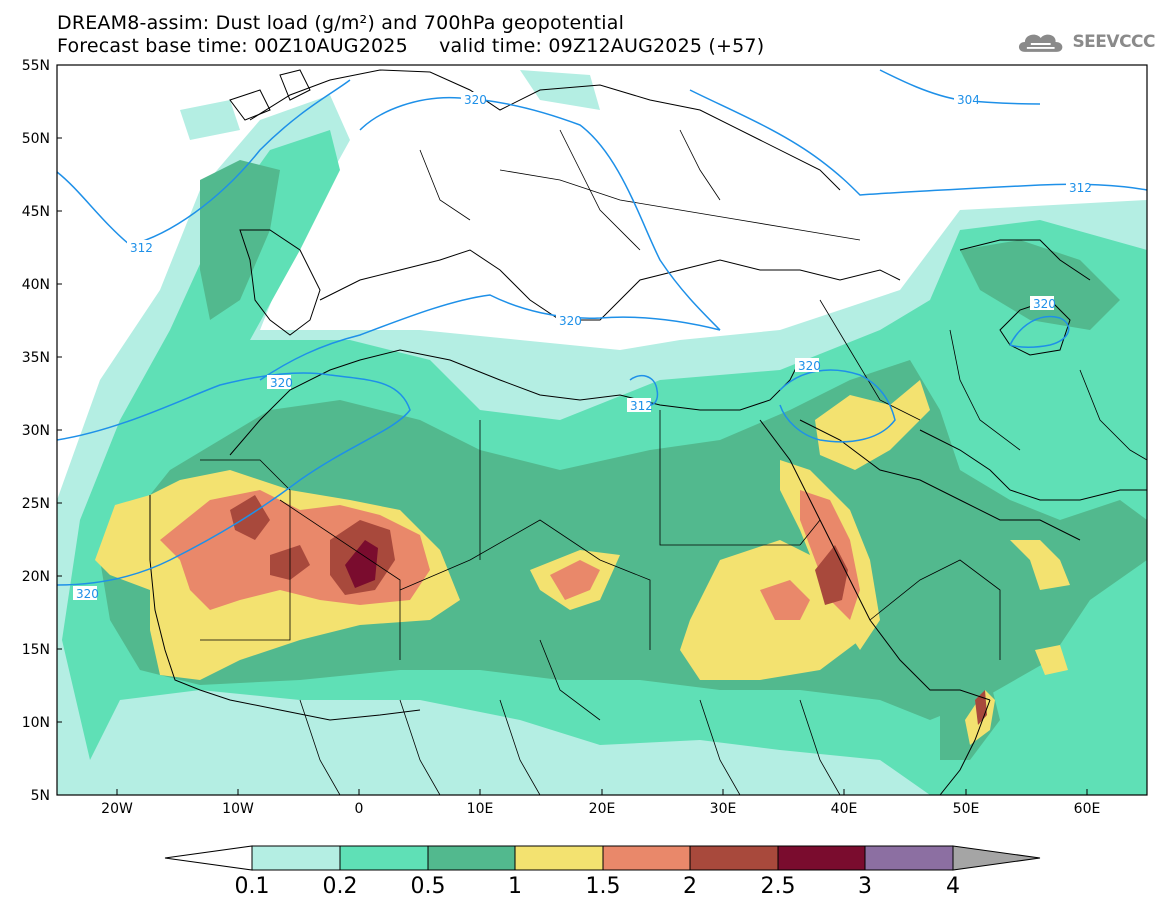 Image resolution: width=1165 pixels, height=907 pixels. I want to click on lon-label: 60E, so click(1087, 809).